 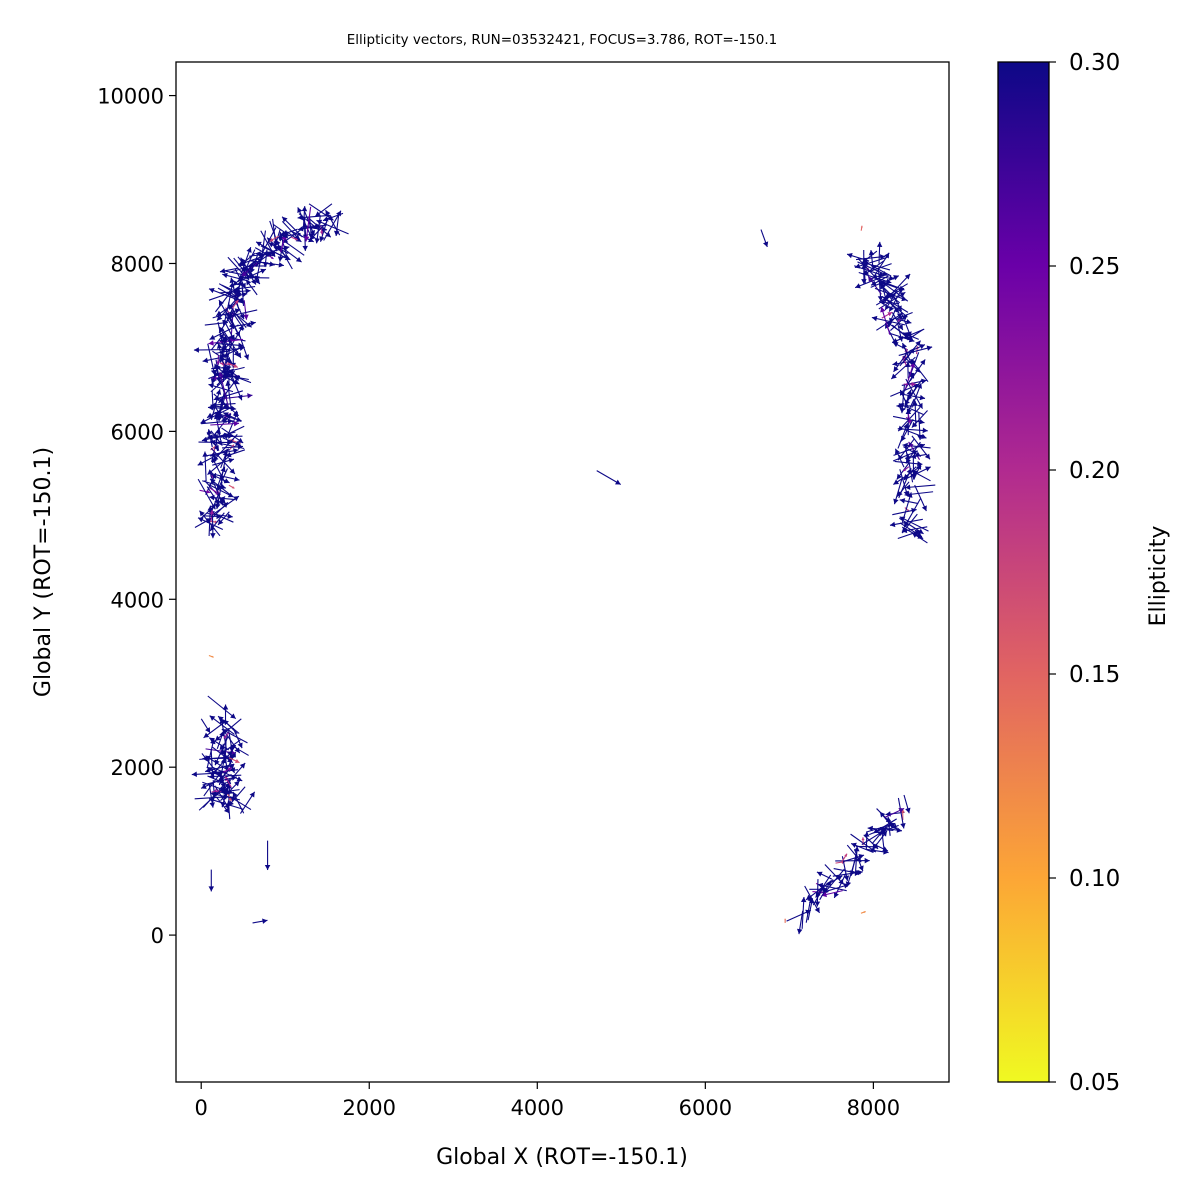 What do you see at coordinates (1094, 675) in the screenshot?
I see `colorbar-tick-label: 0.15` at bounding box center [1094, 675].